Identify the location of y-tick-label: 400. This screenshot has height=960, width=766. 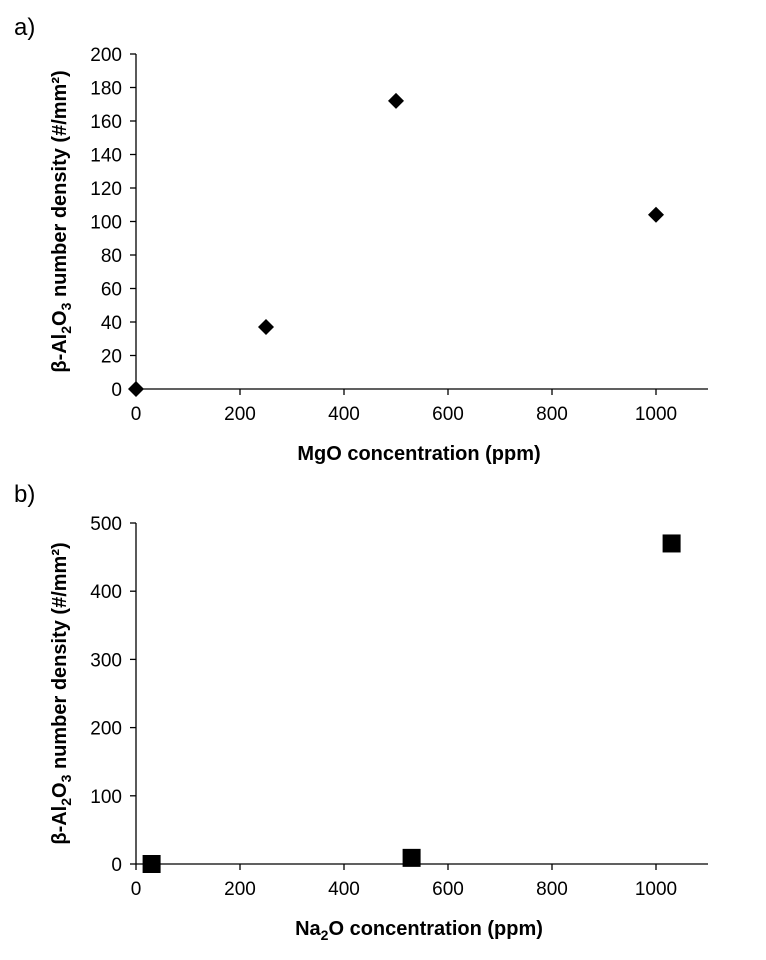
(106, 592).